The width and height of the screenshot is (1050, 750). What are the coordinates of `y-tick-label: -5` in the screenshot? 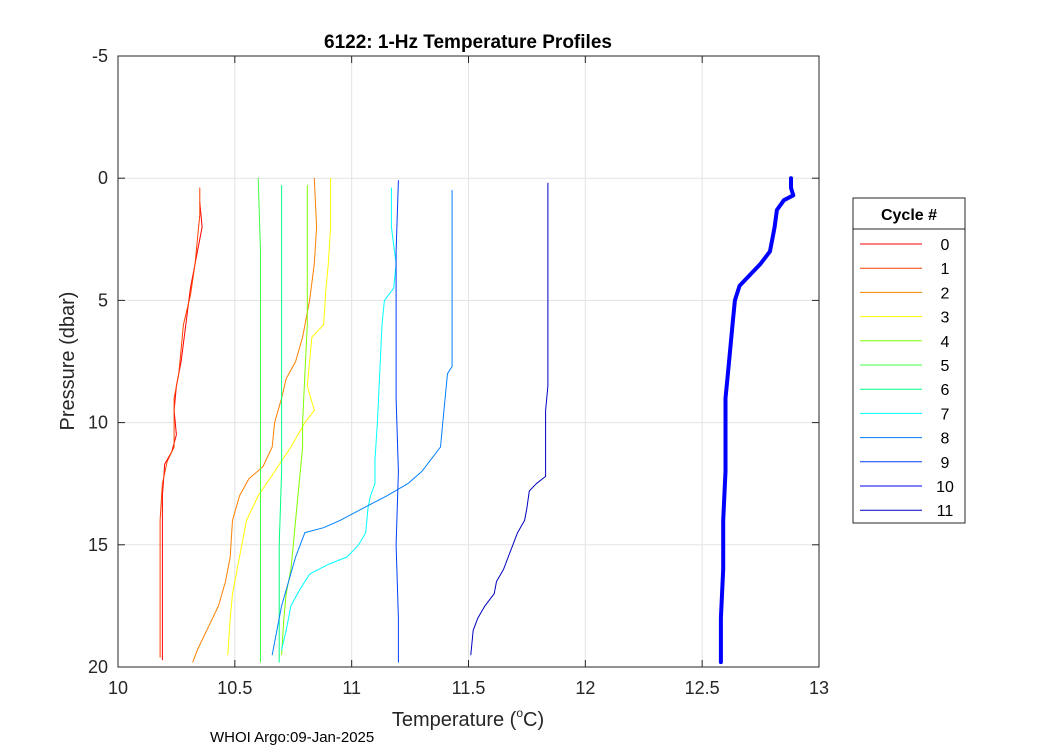 It's located at (100, 56).